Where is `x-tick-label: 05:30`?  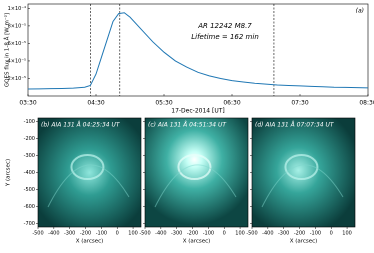 x-tick-label: 05:30 is located at coordinates (163, 103).